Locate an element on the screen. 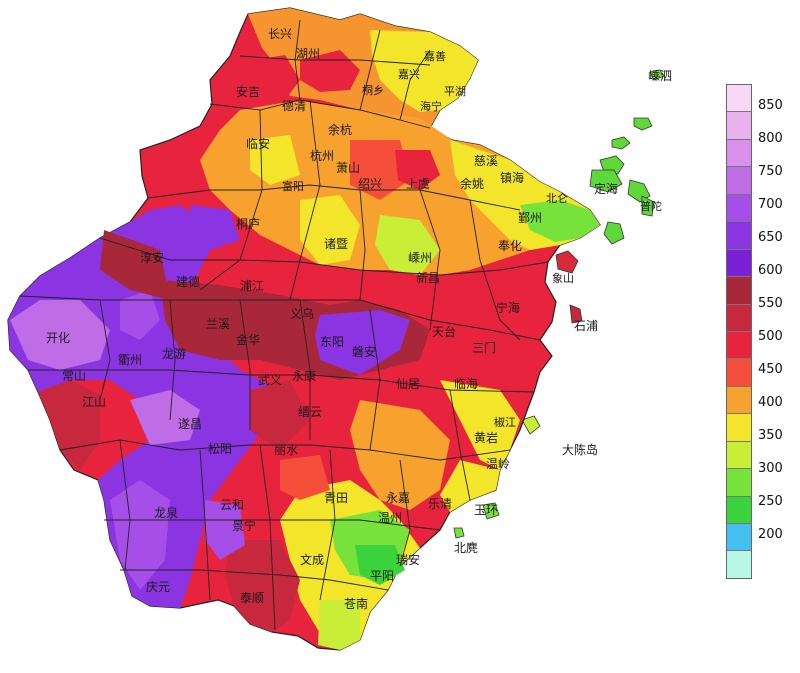  color-legend is located at coordinates (739, 331).